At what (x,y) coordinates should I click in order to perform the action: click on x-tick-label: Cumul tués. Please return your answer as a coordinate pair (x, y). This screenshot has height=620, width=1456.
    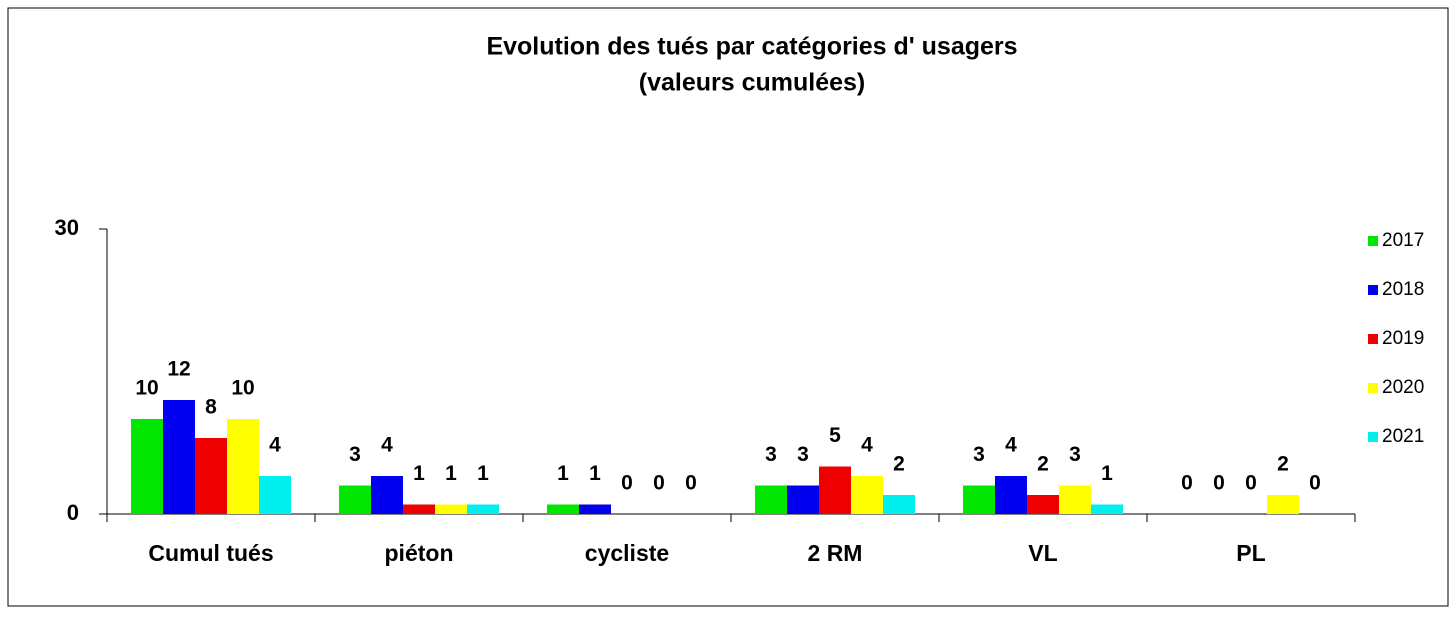
    Looking at the image, I should click on (210, 553).